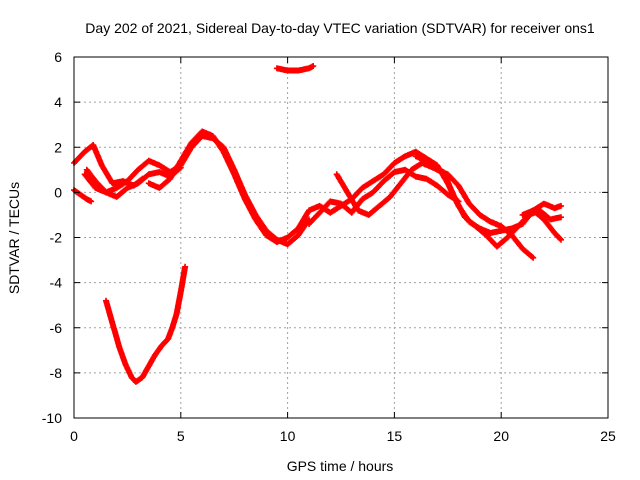 The width and height of the screenshot is (640, 480). Describe the element at coordinates (14, 238) in the screenshot. I see `y-axis-label: SDTVAR / TECUs` at that location.